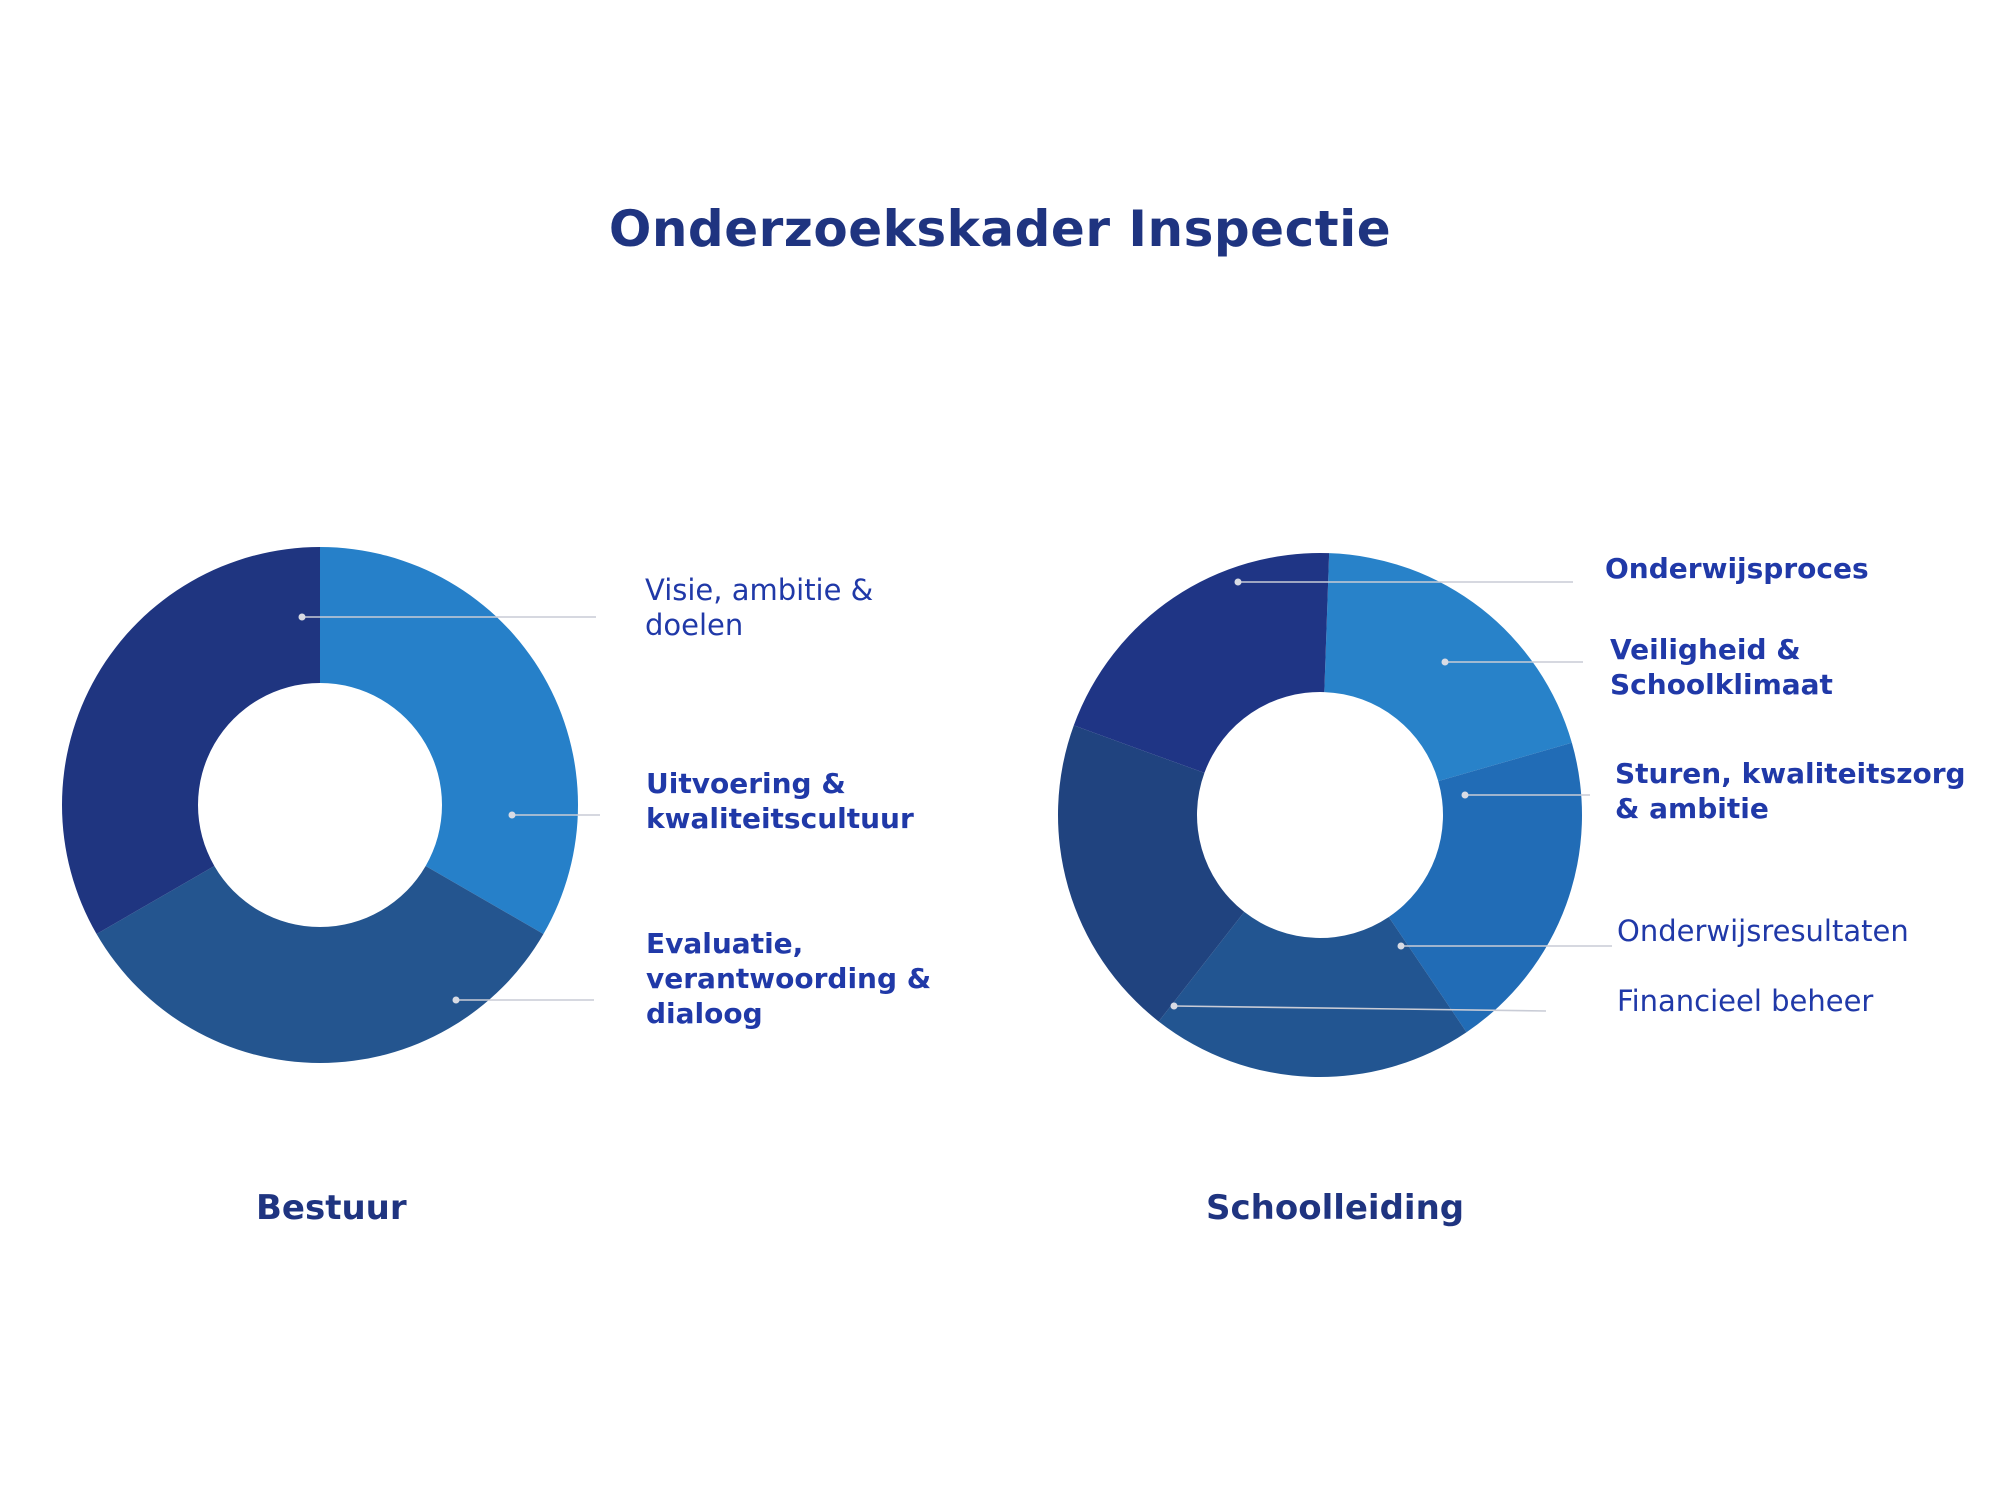 The height and width of the screenshot is (1500, 2000). What do you see at coordinates (746, 783) in the screenshot?
I see `label-uitvoering-line1: Uitvoering &` at bounding box center [746, 783].